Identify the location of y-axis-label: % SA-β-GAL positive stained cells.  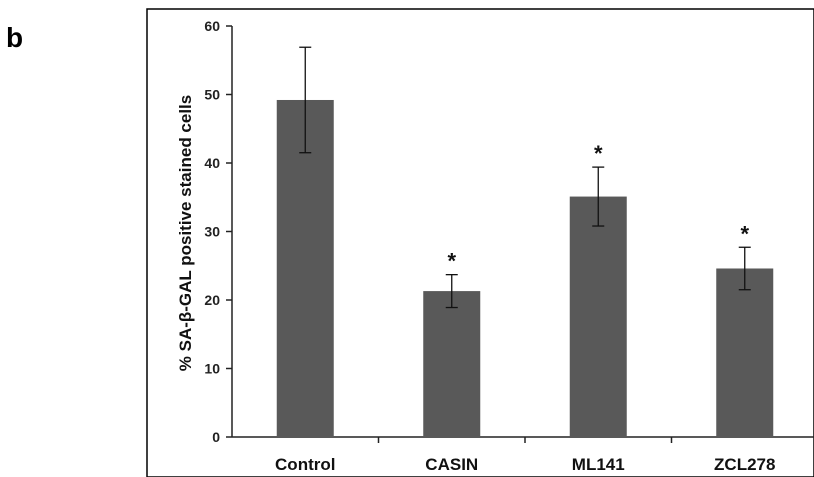
(185, 233).